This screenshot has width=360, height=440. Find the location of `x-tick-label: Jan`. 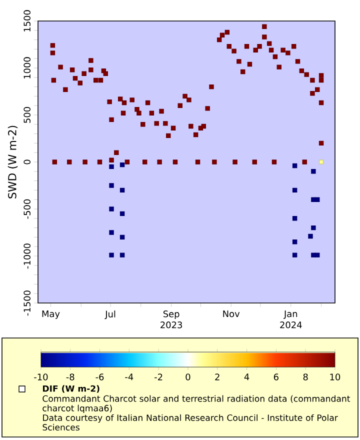

x-tick-label: Jan is located at coordinates (291, 314).